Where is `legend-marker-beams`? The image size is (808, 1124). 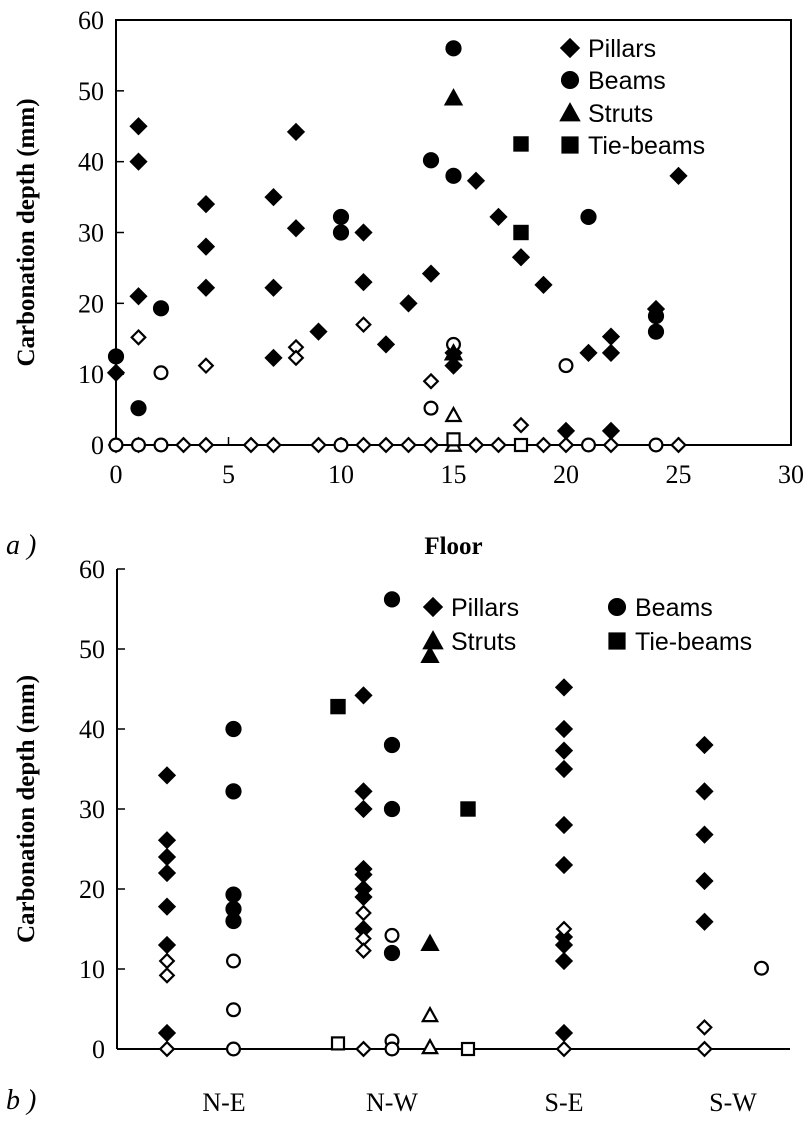
legend-marker-beams is located at coordinates (570, 80).